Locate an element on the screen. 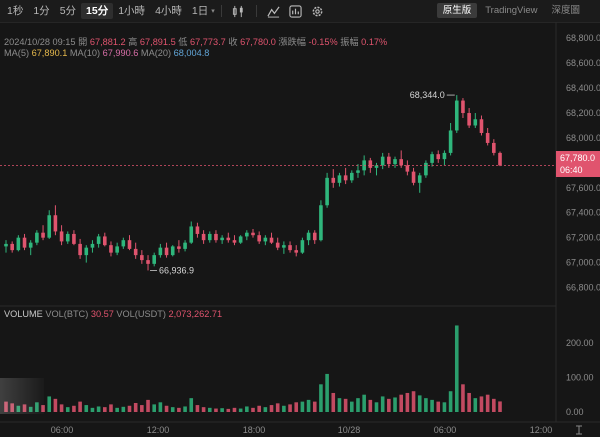  current-price-tag: 67,780.0 06:40 is located at coordinates (578, 164).